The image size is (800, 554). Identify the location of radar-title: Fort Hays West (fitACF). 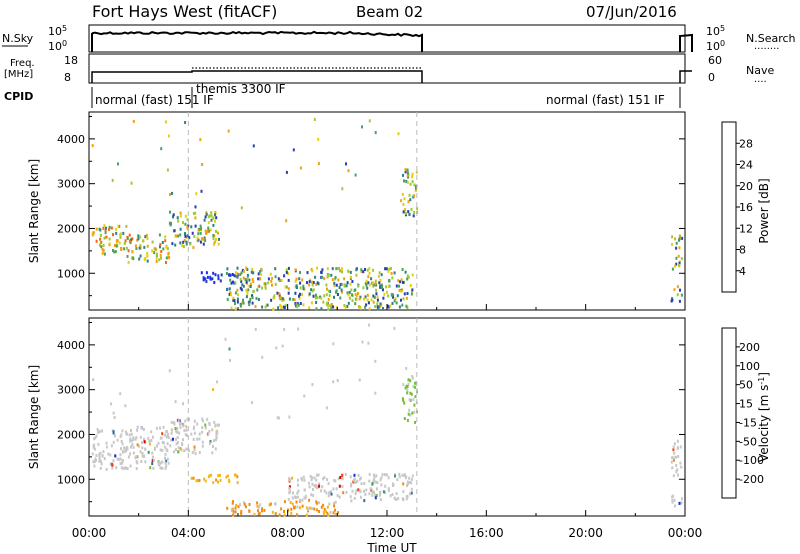
(184, 11).